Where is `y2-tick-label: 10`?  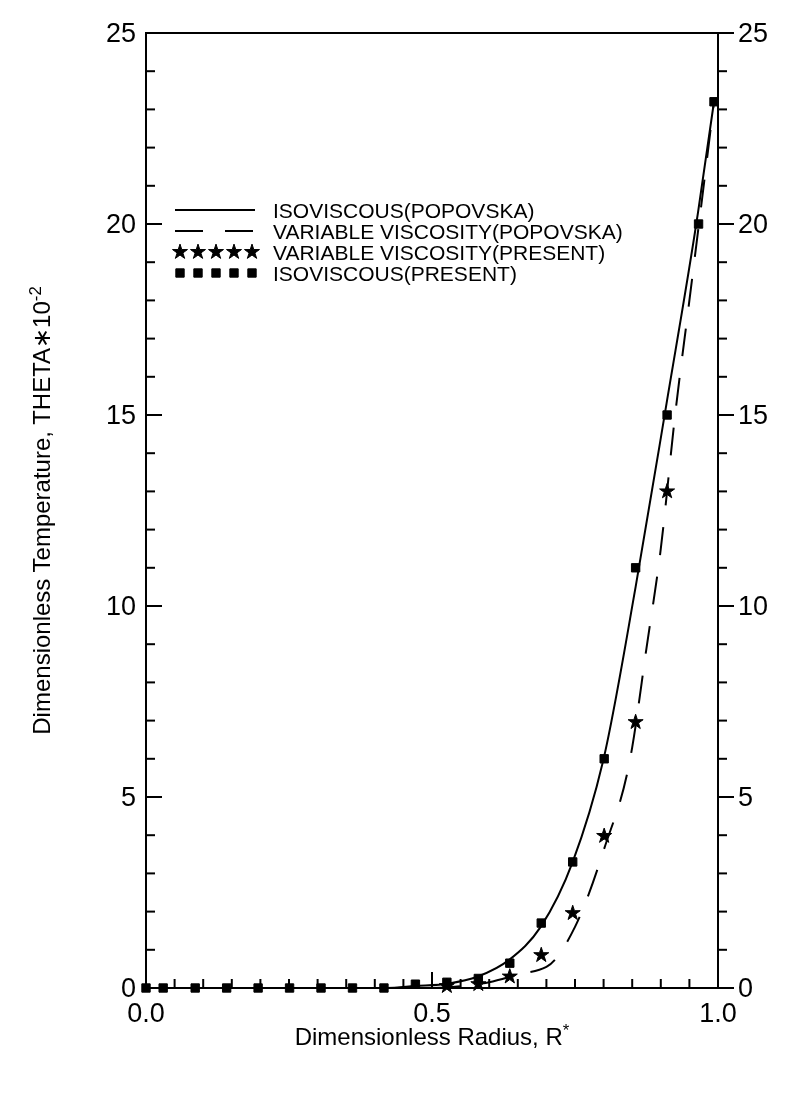 y2-tick-label: 10 is located at coordinates (753, 606).